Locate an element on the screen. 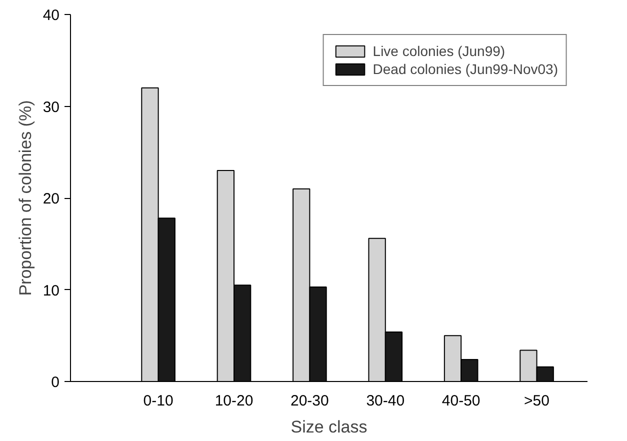  y-tick-label: 30 is located at coordinates (51, 107).